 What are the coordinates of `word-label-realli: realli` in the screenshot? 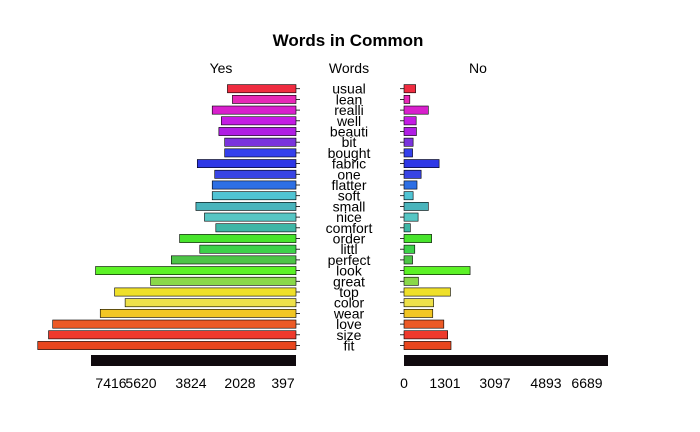 It's located at (349, 110).